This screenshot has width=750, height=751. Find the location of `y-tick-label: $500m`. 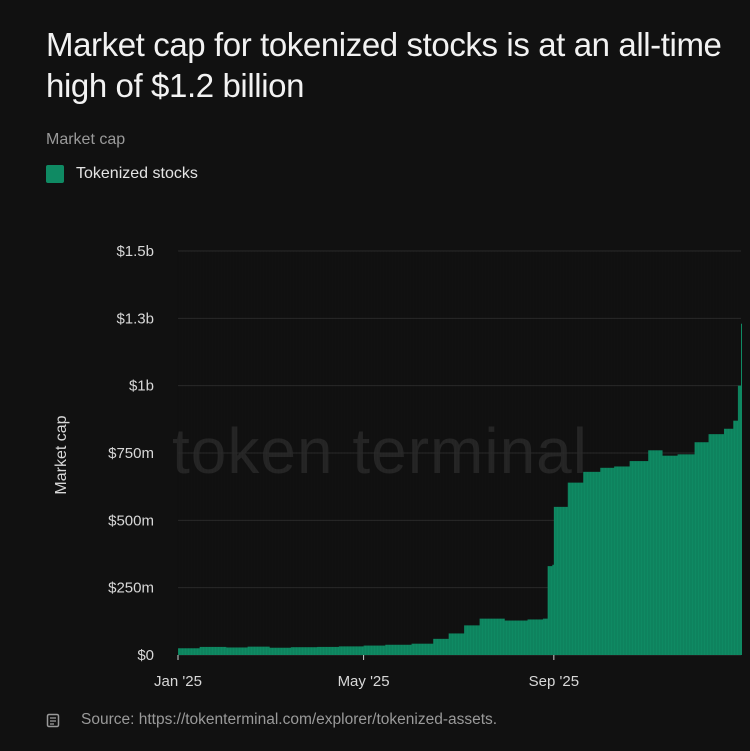

y-tick-label: $500m is located at coordinates (131, 520).